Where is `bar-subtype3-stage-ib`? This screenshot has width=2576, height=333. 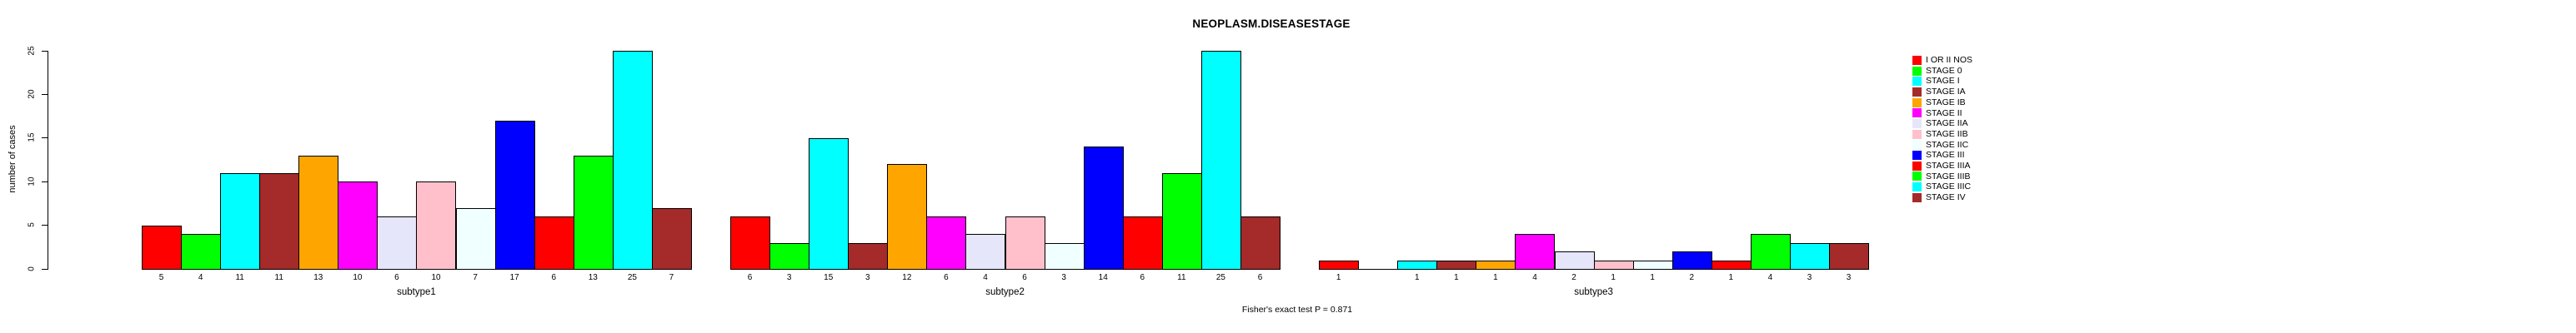
bar-subtype3-stage-ib is located at coordinates (1496, 265).